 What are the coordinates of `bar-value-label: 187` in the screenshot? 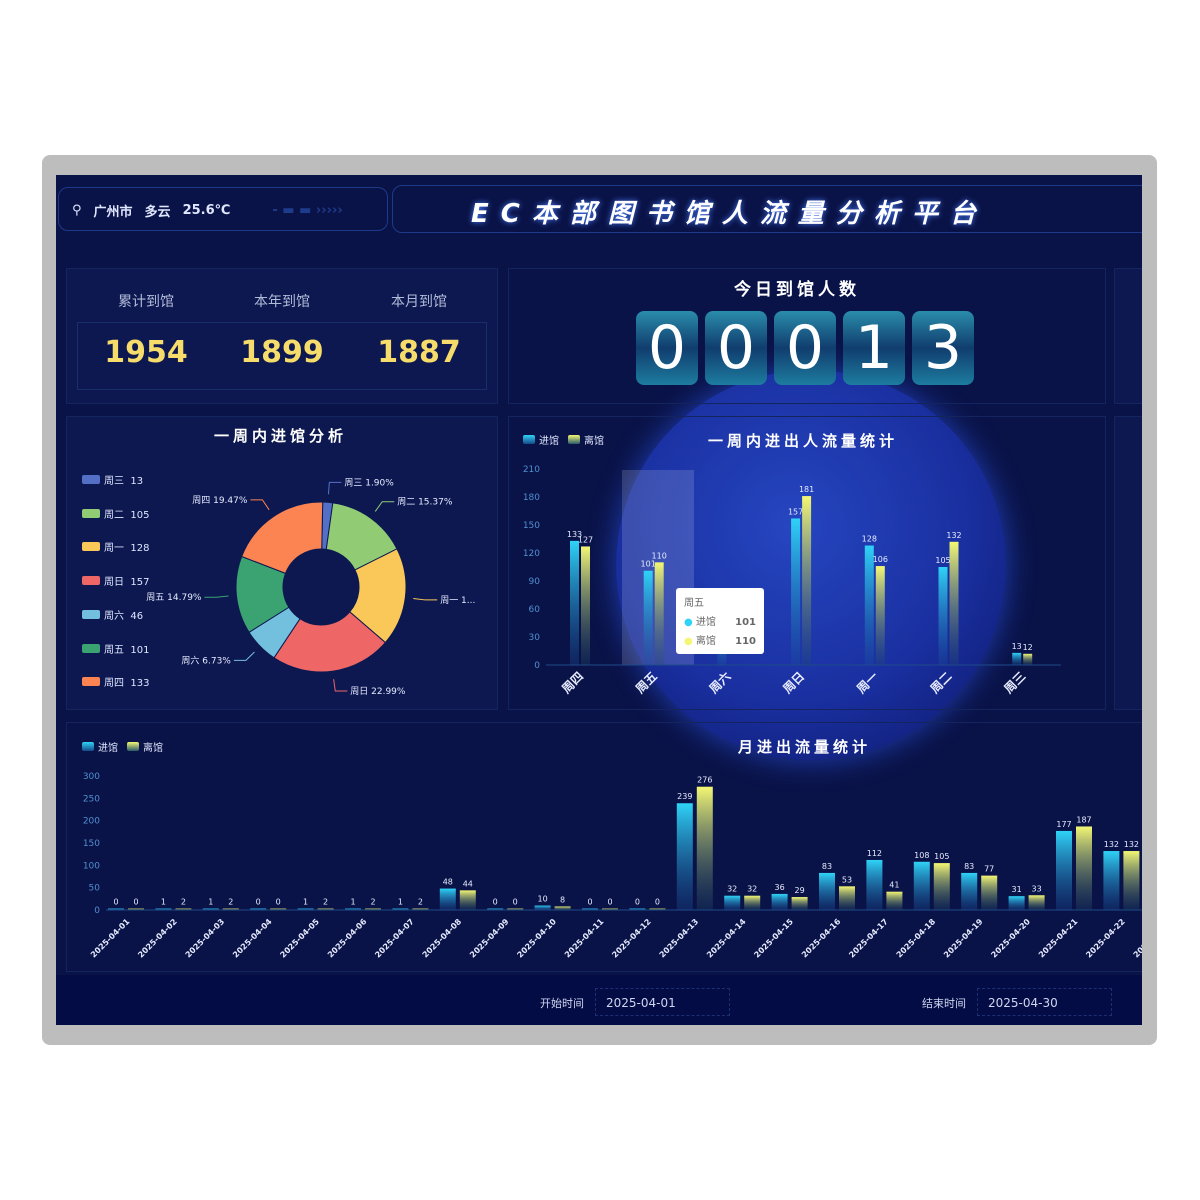 It's located at (1083, 819).